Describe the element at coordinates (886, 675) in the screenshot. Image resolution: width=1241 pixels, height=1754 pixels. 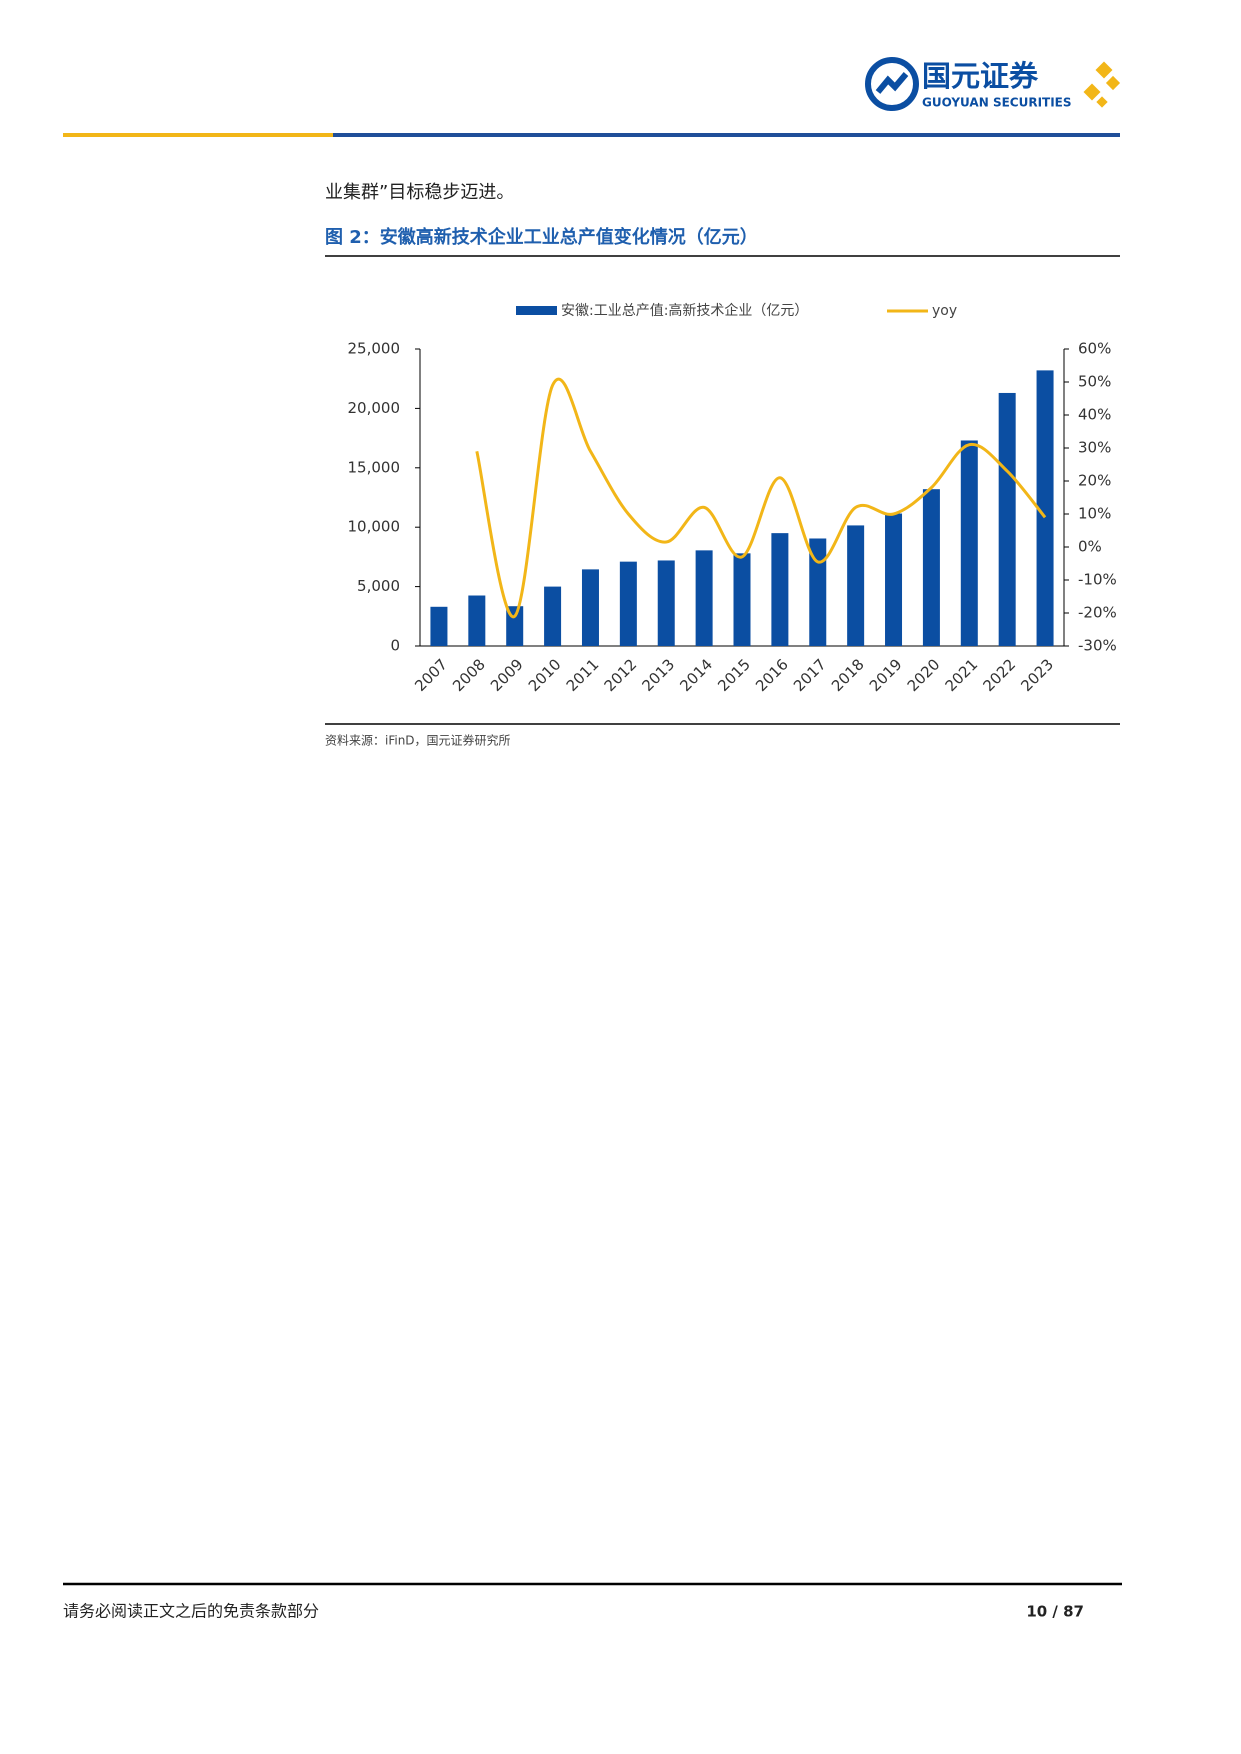
I see `x-tick-label: 2019` at that location.